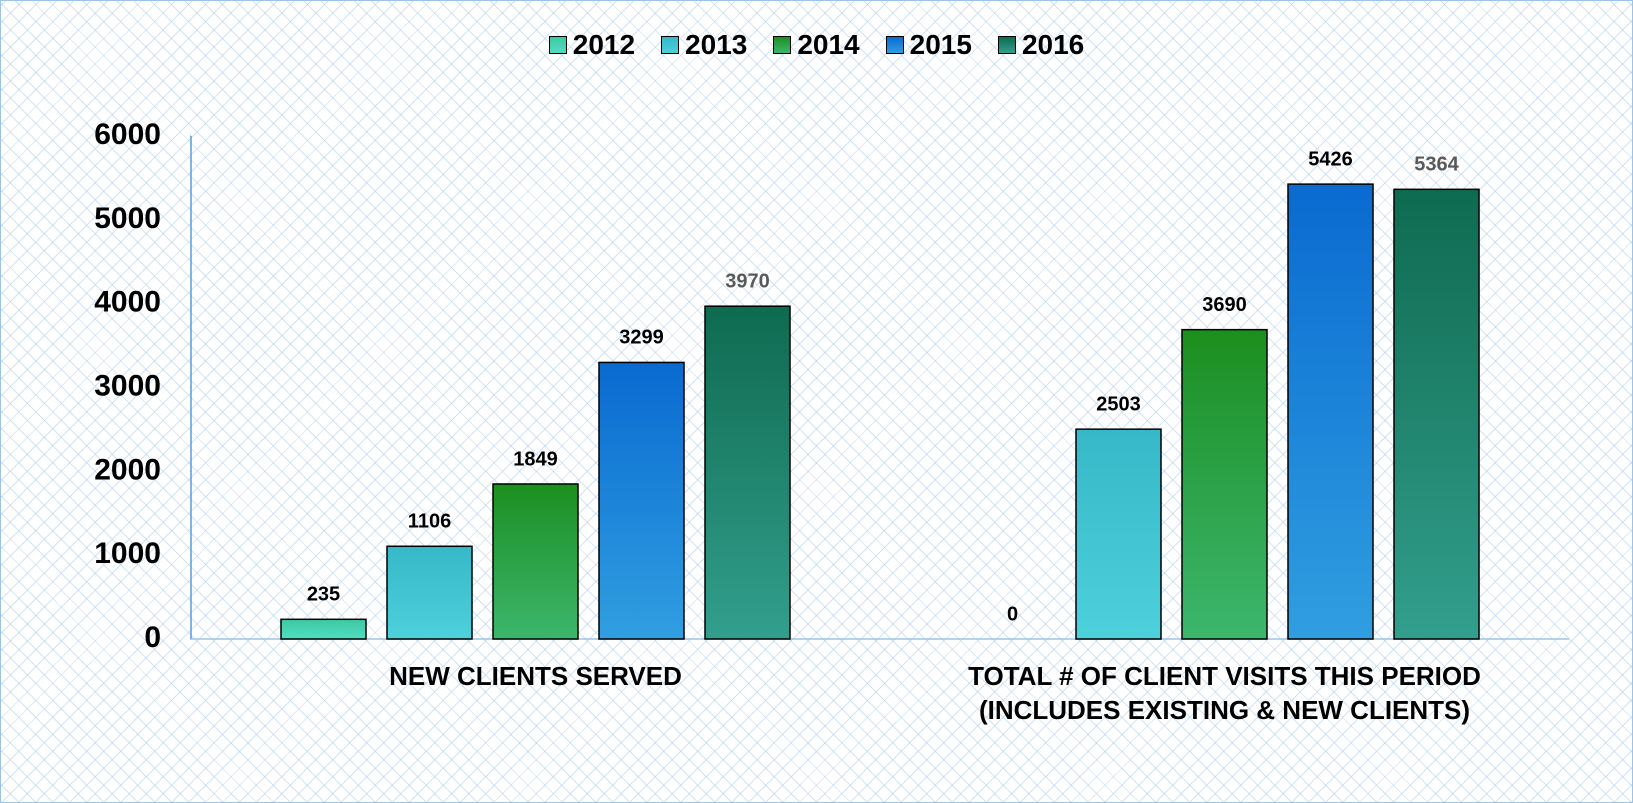 The height and width of the screenshot is (803, 1633). I want to click on y-tick-label: 3000, so click(127, 385).